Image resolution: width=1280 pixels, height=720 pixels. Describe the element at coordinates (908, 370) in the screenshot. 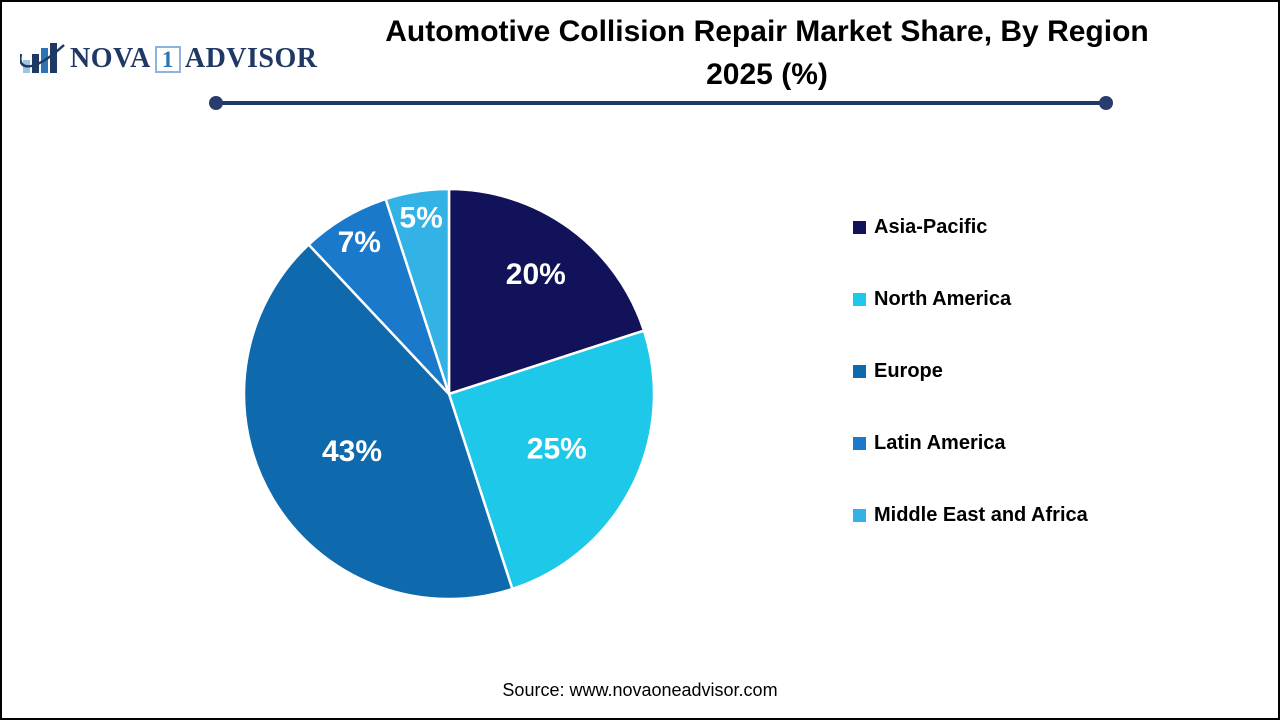

I see `legend-label-europe: Europe` at that location.